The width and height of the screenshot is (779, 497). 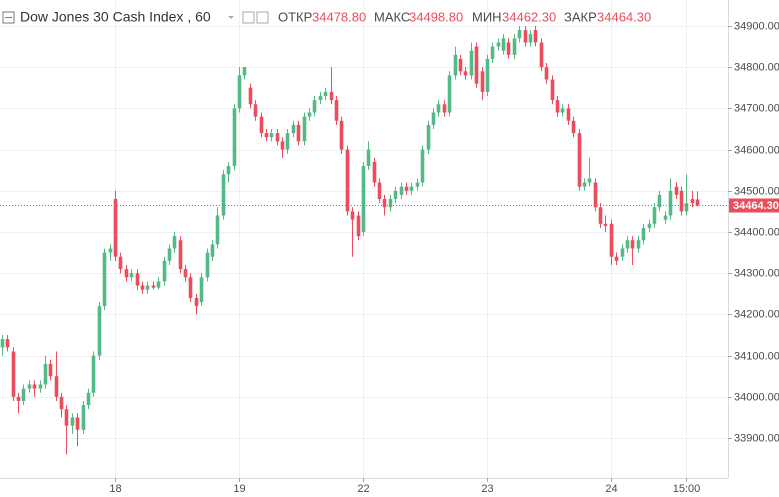 I want to click on y-tick-label: 34500.00, so click(x=756, y=191).